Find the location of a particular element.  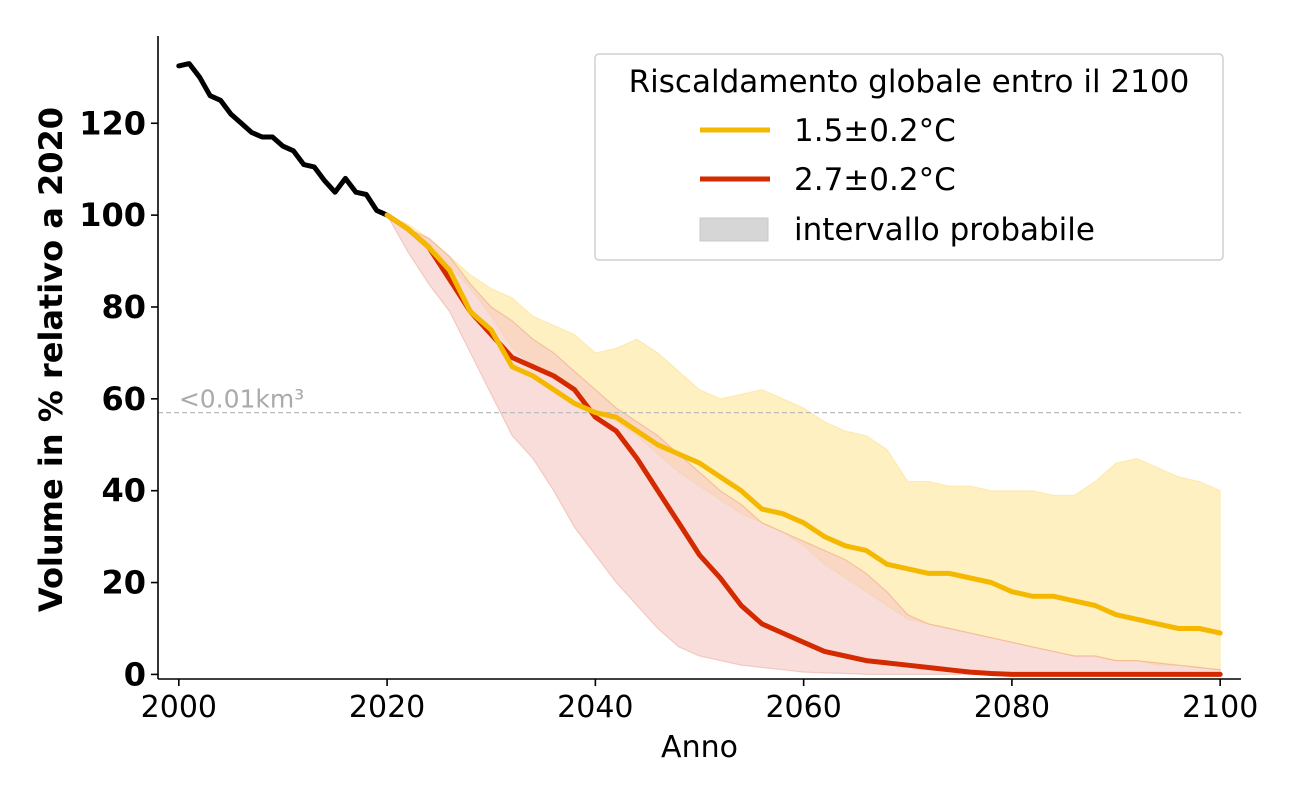

legend-label-1-5: 1.5±0.2°C is located at coordinates (875, 131).